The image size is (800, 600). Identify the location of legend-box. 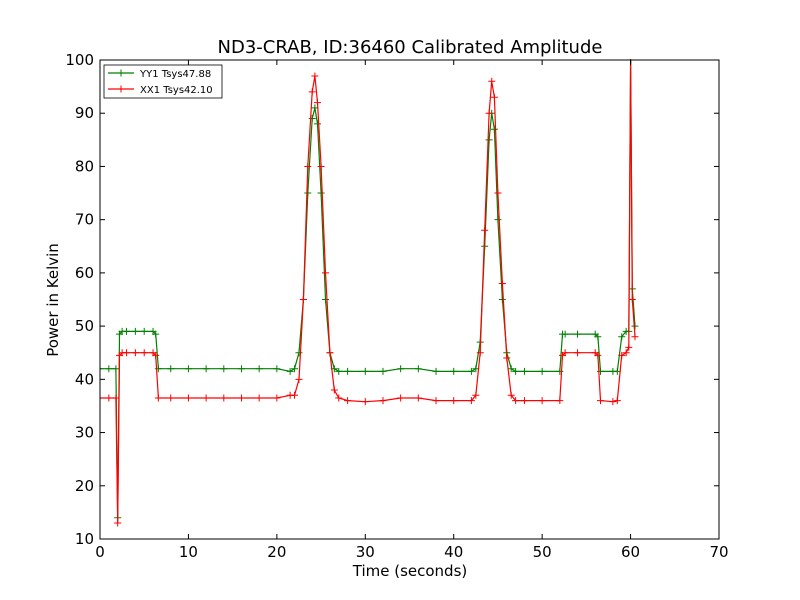
(163, 81).